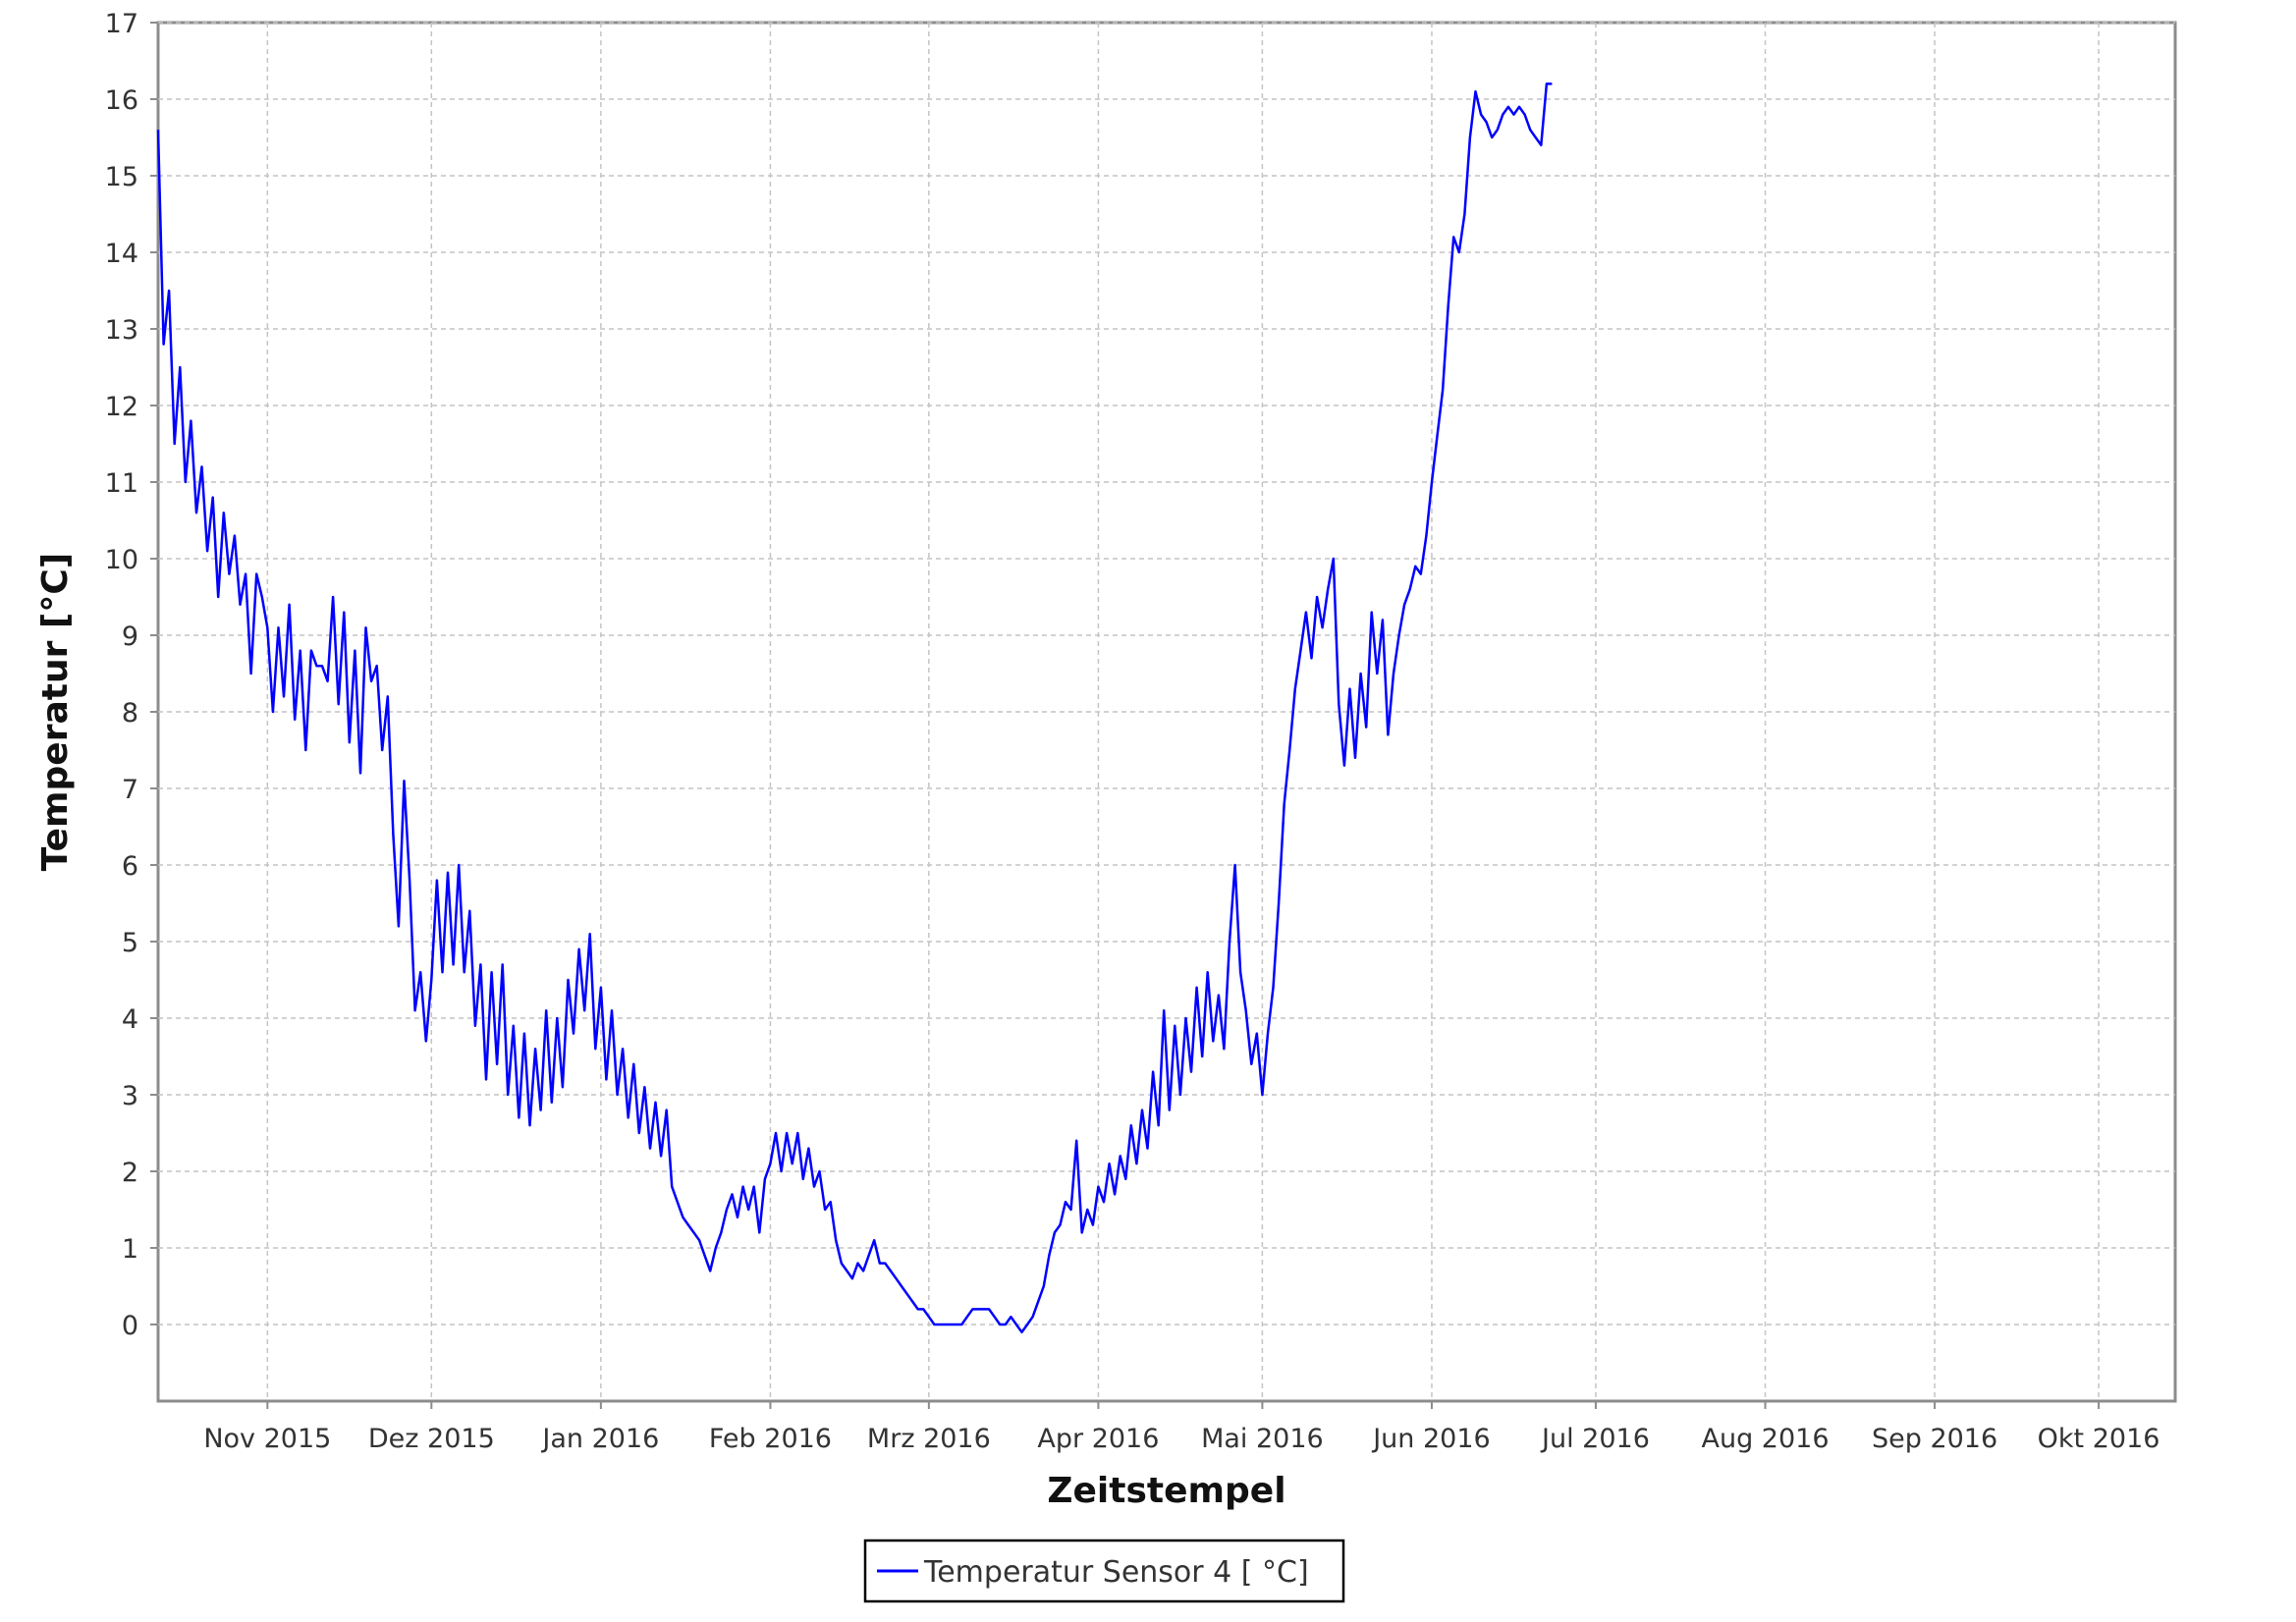 This screenshot has height=1622, width=2296. I want to click on x-tick-label: Feb 2016, so click(770, 1439).